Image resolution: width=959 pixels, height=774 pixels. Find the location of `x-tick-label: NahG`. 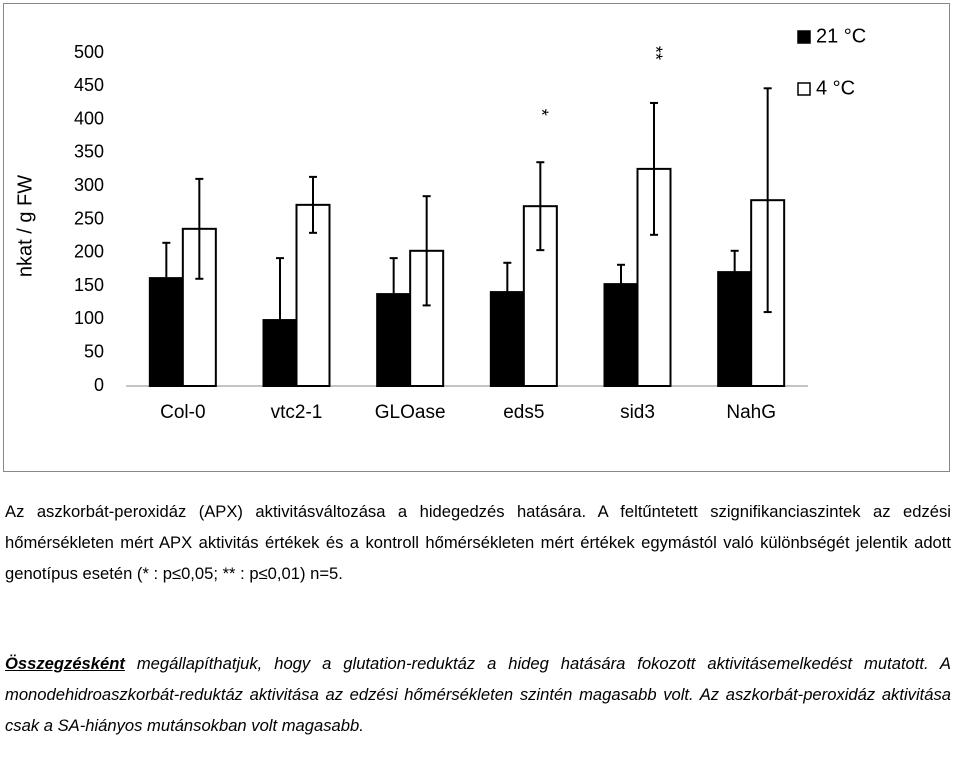

x-tick-label: NahG is located at coordinates (751, 412).